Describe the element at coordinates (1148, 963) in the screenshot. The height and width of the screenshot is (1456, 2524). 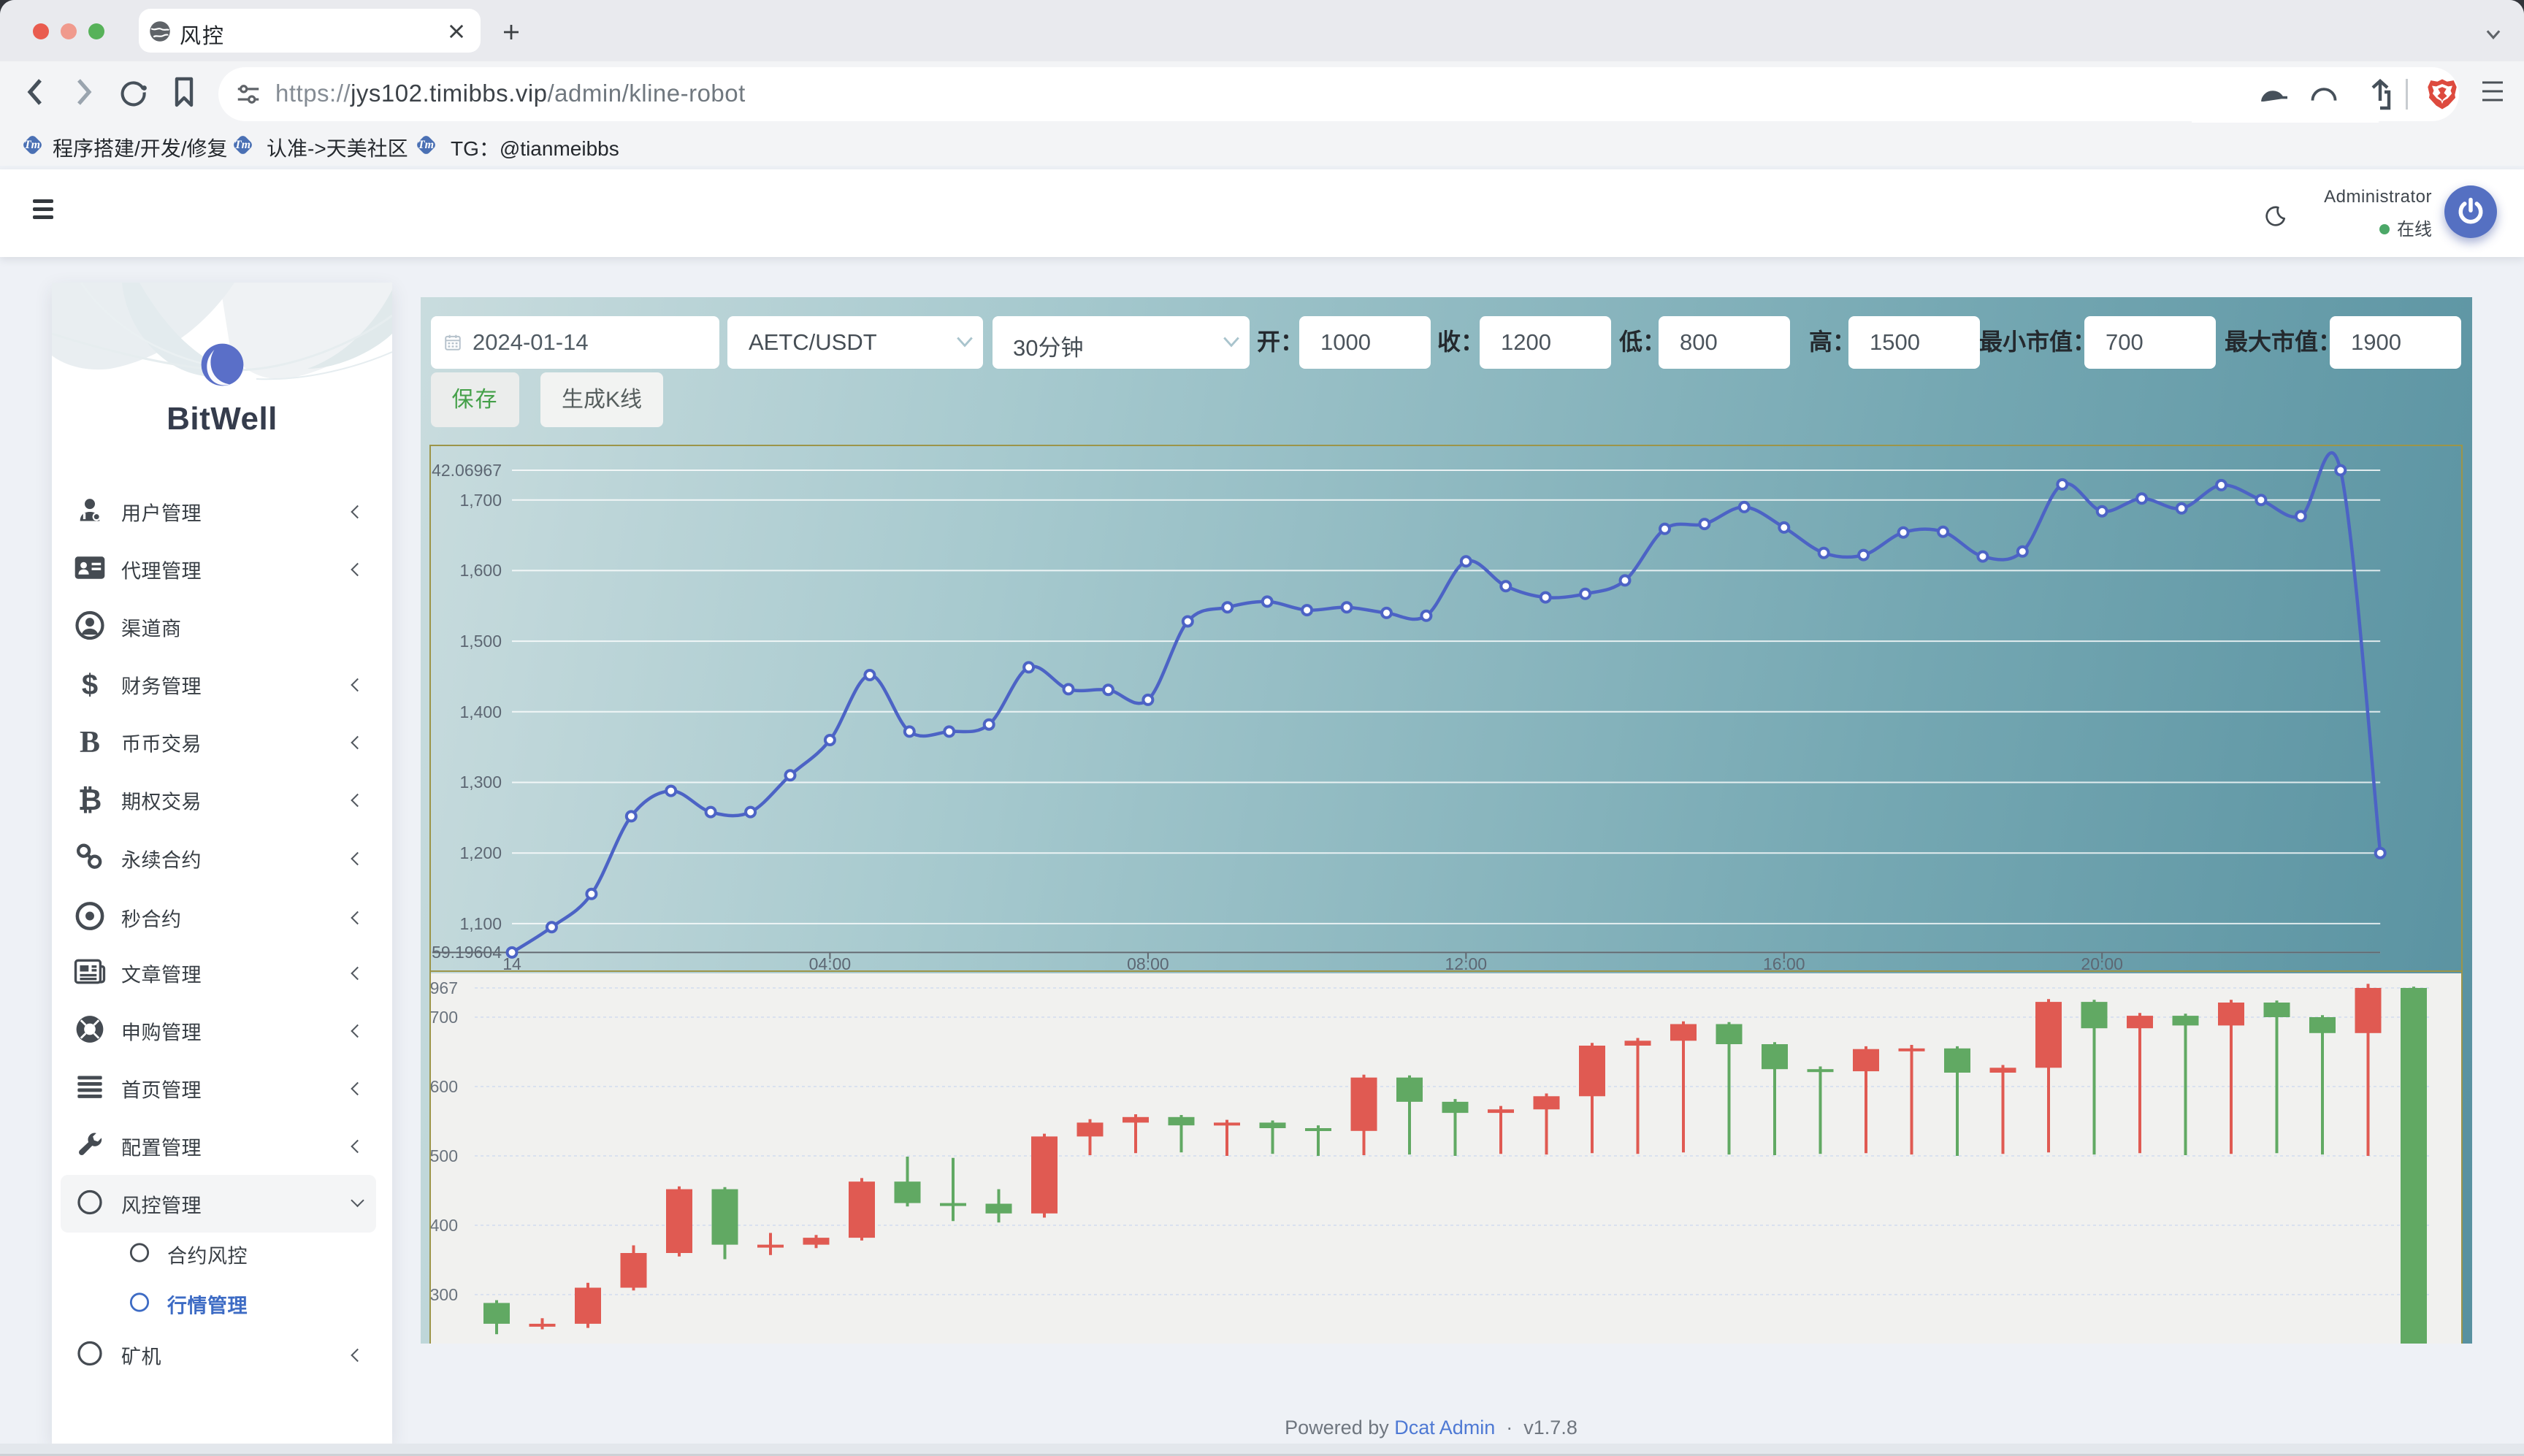
I see `svg-text: 08:00` at that location.